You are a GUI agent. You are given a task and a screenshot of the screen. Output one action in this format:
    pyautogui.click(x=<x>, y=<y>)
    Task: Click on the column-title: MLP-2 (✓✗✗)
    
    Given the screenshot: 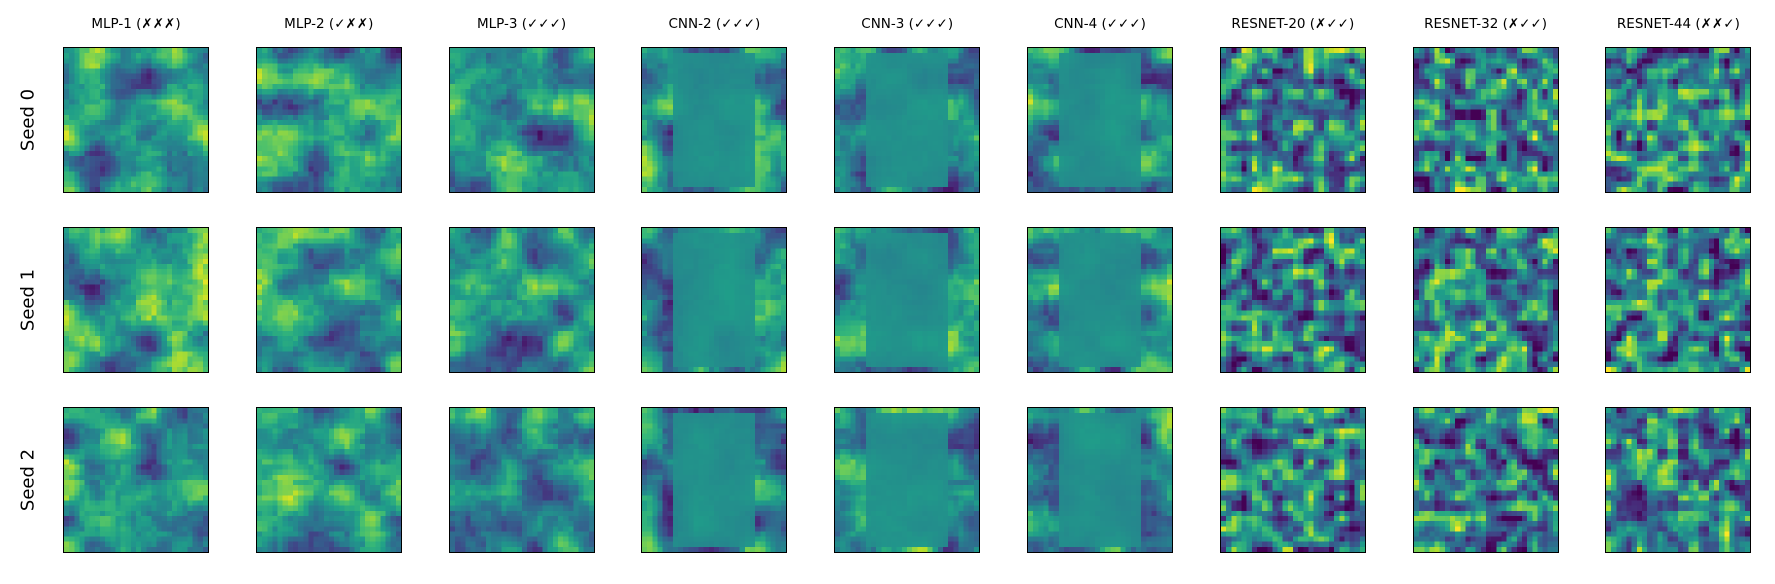 What is the action you would take?
    pyautogui.click(x=329, y=24)
    